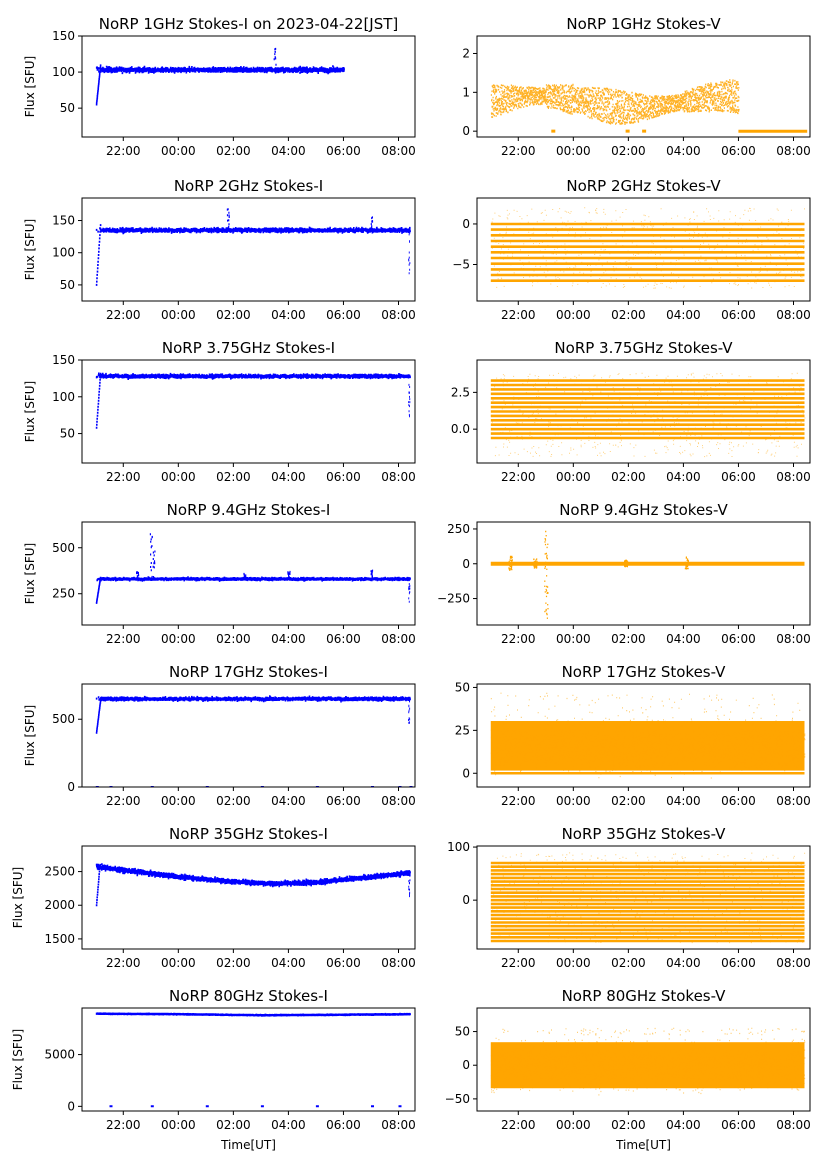 This screenshot has width=827, height=1169. I want to click on y-tick-label: −250, so click(453, 599).